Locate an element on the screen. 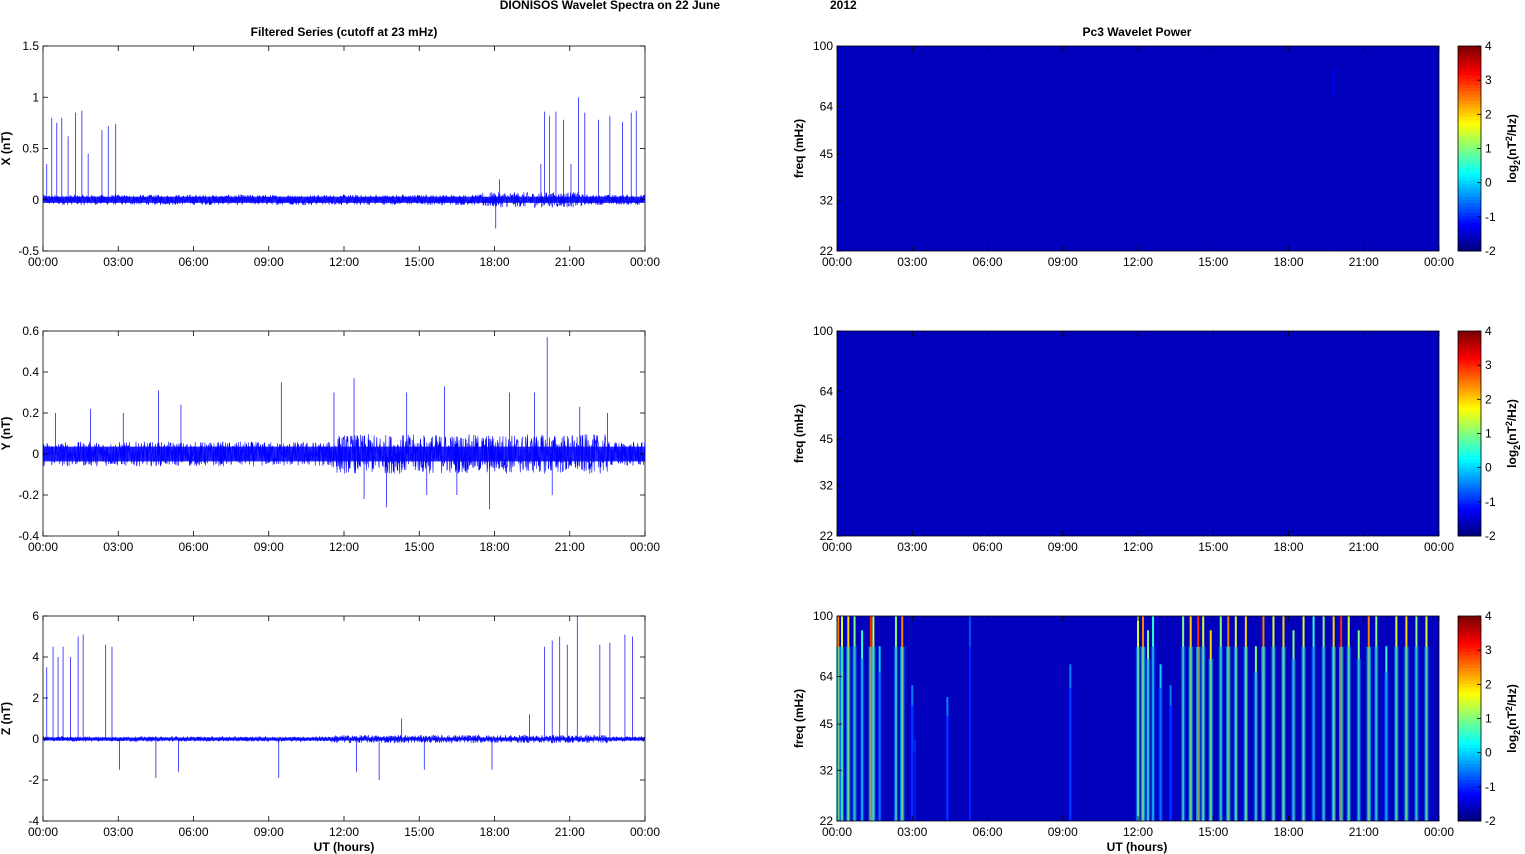  series-y-xtick-label: 15:00 is located at coordinates (419, 547).